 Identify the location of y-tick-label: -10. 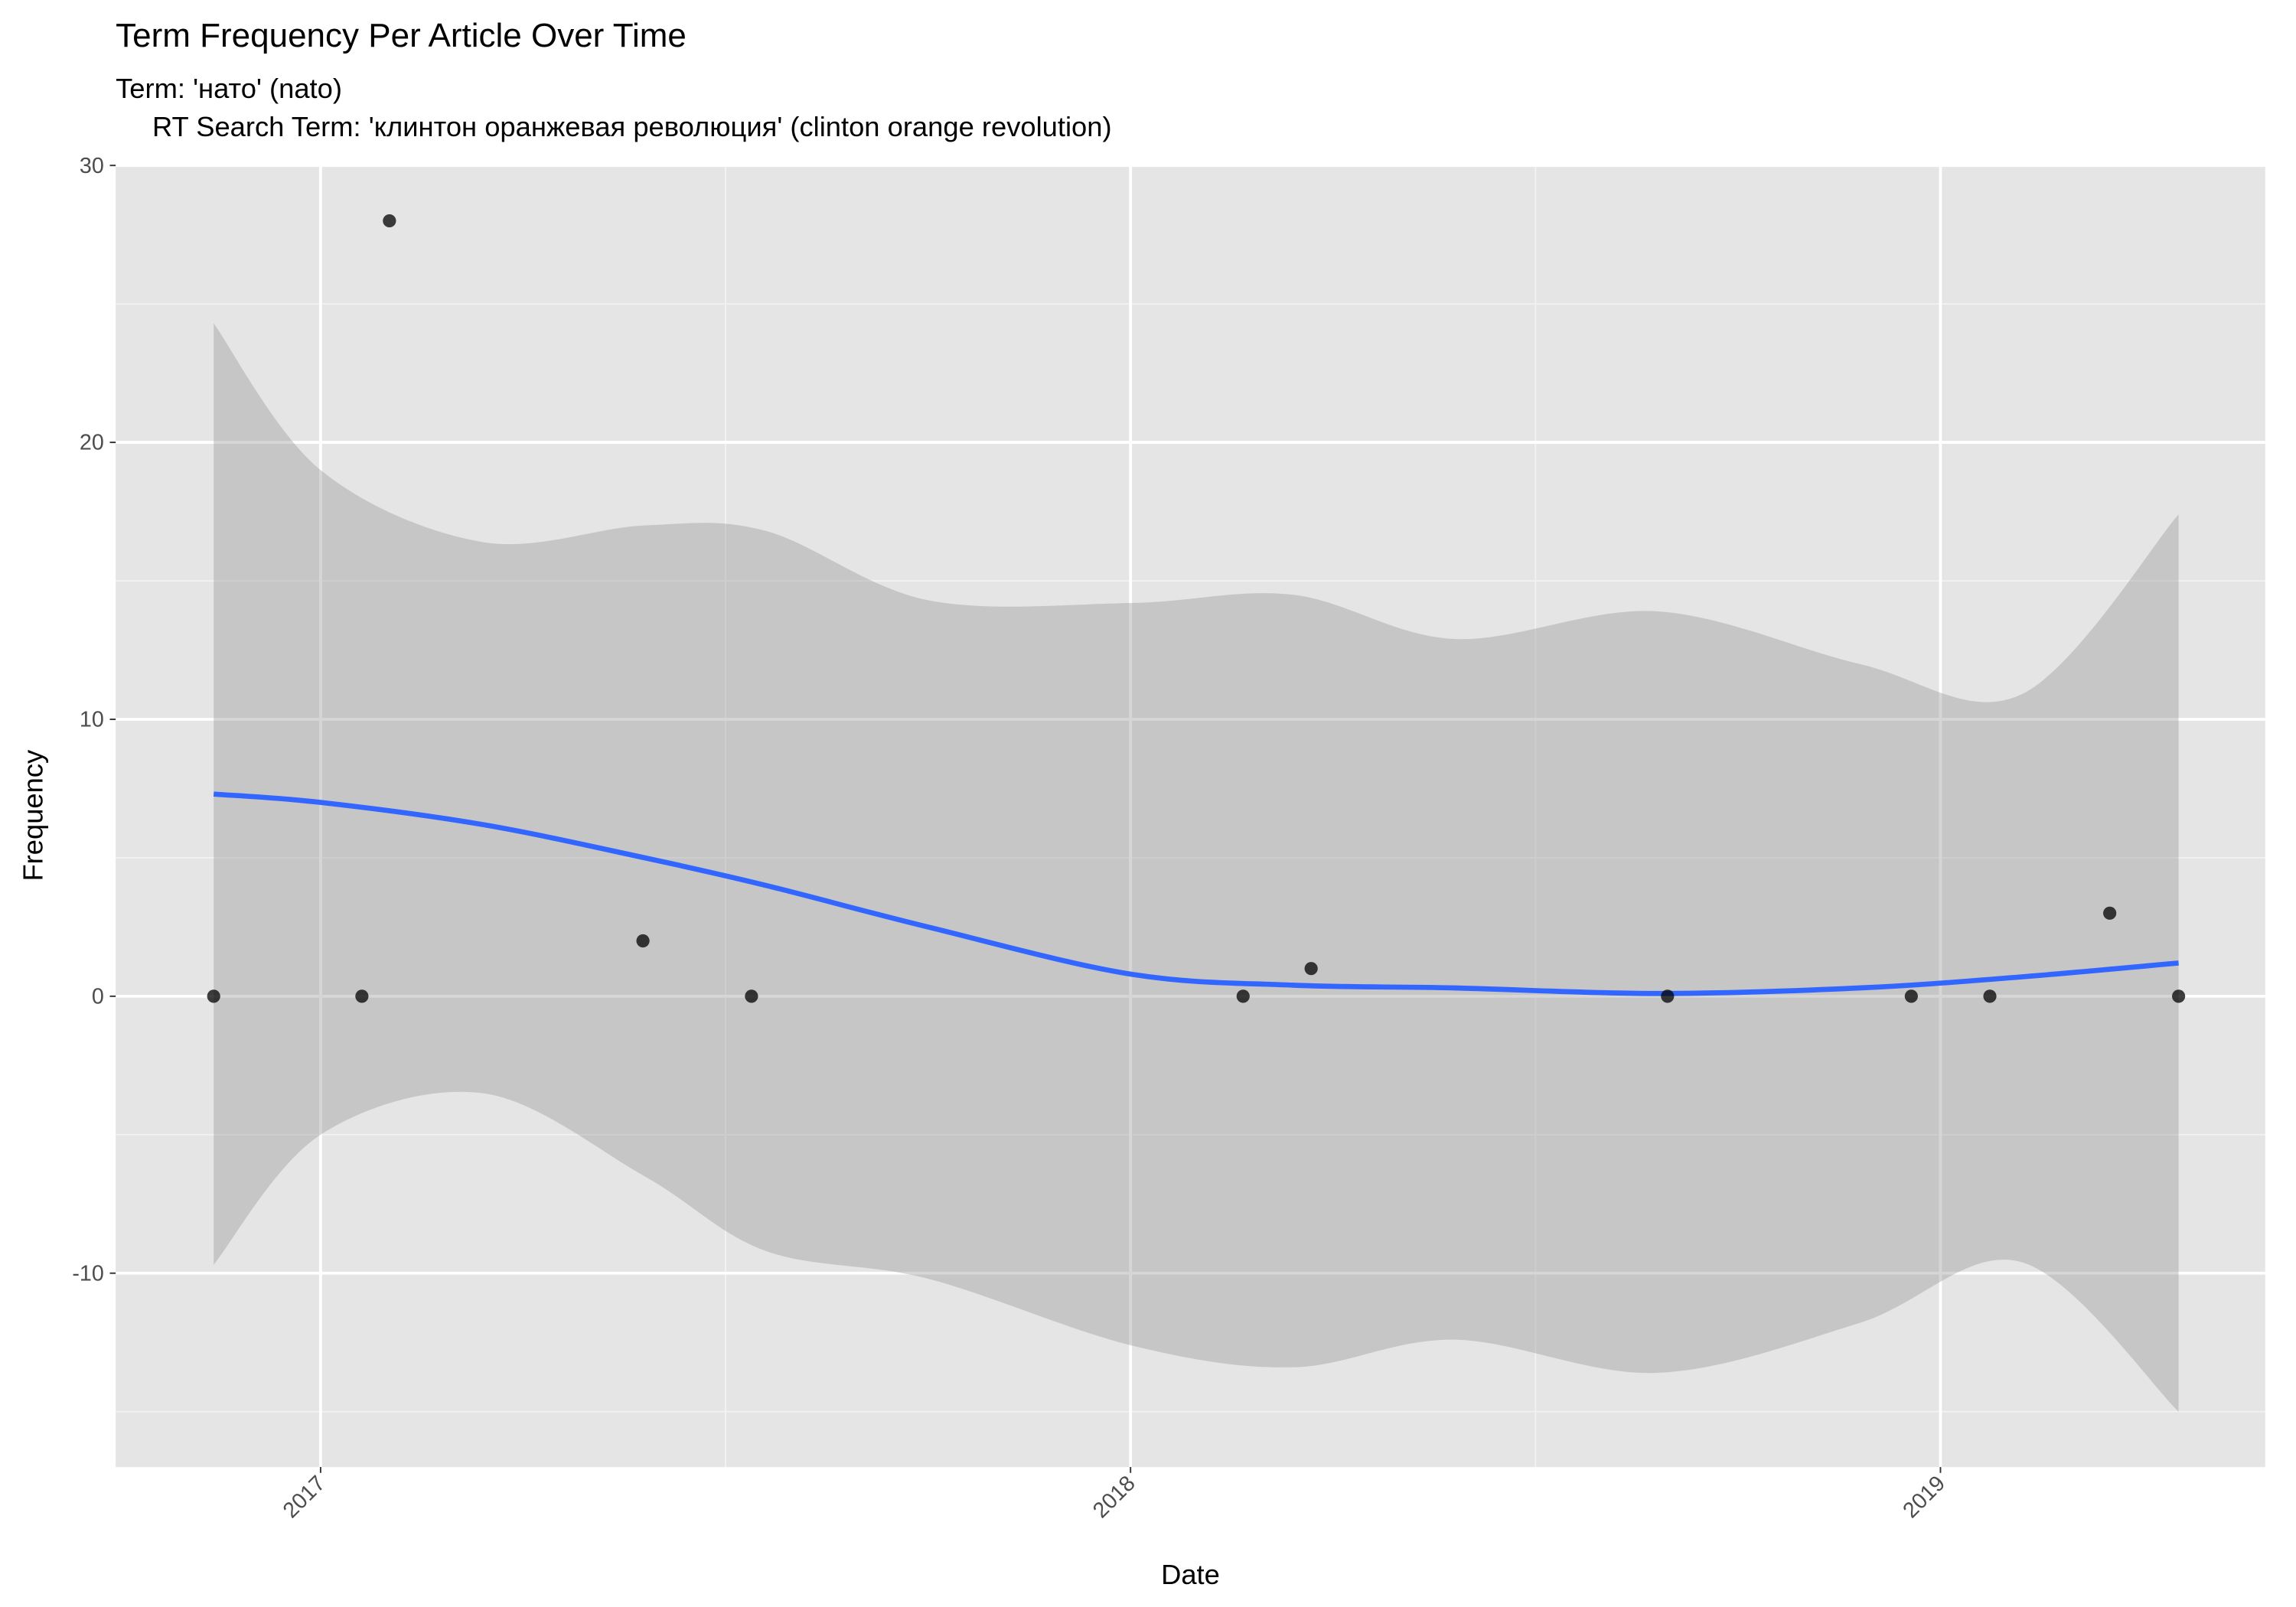
(87, 1273).